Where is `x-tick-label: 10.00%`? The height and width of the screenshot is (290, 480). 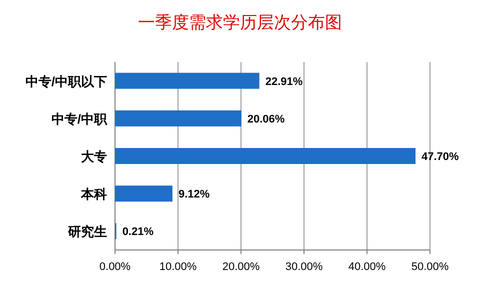
x-tick-label: 10.00% is located at coordinates (178, 267).